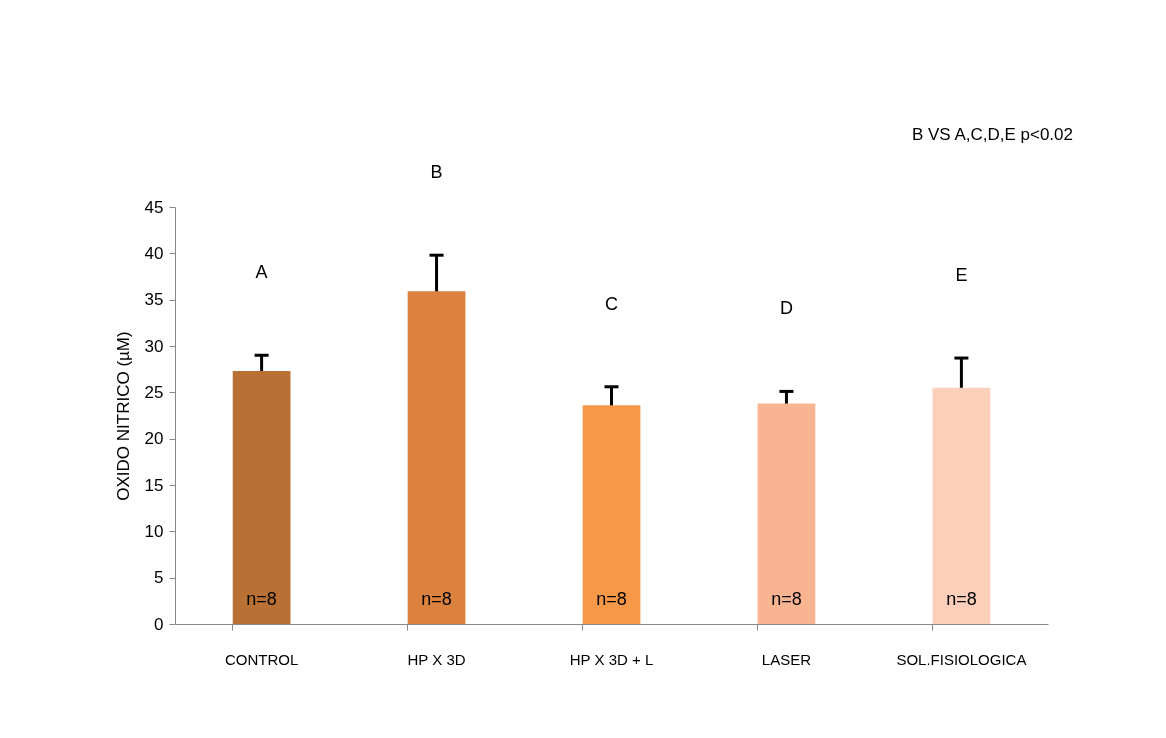 This screenshot has height=738, width=1166. What do you see at coordinates (159, 624) in the screenshot?
I see `y-tick-label: 0` at bounding box center [159, 624].